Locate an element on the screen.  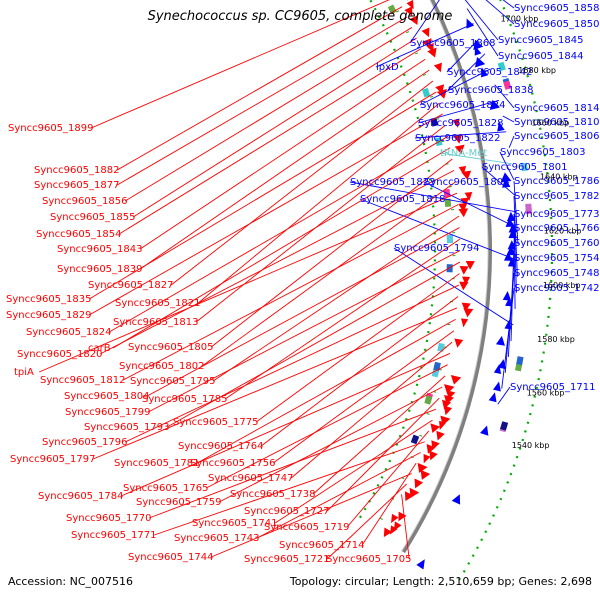
tick-label-7: 1600 kbp is located at coordinates (562, 285).